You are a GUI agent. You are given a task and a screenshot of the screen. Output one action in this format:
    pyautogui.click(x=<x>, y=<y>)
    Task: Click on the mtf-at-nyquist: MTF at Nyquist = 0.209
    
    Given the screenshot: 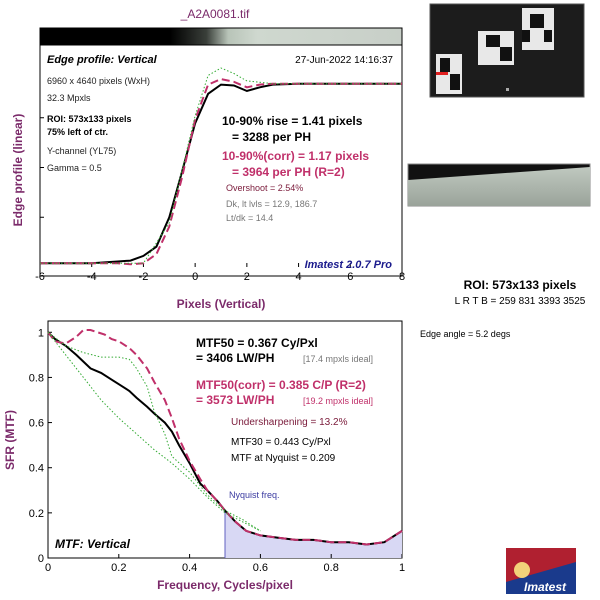 What is the action you would take?
    pyautogui.click(x=283, y=458)
    